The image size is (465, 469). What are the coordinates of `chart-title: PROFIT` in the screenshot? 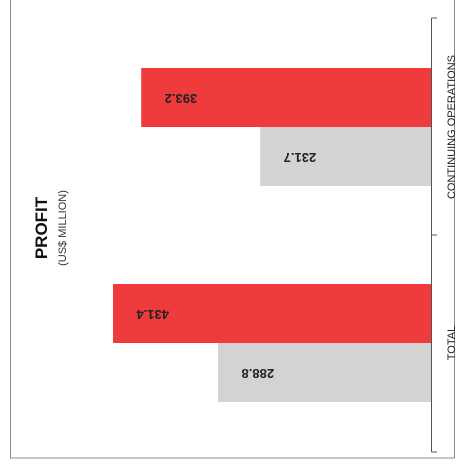 It's located at (41, 227).